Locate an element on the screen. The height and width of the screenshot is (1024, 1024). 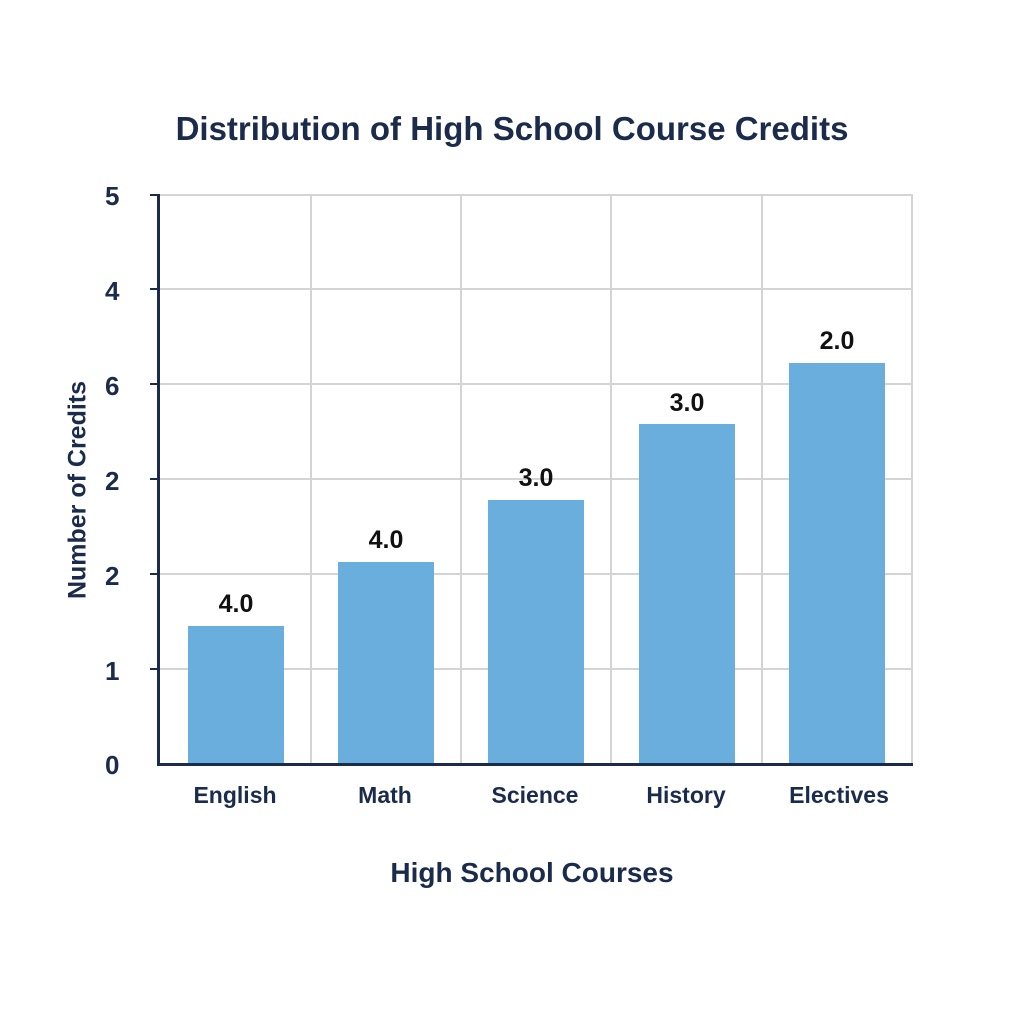
y-tick-label: 1 is located at coordinates (112, 671).